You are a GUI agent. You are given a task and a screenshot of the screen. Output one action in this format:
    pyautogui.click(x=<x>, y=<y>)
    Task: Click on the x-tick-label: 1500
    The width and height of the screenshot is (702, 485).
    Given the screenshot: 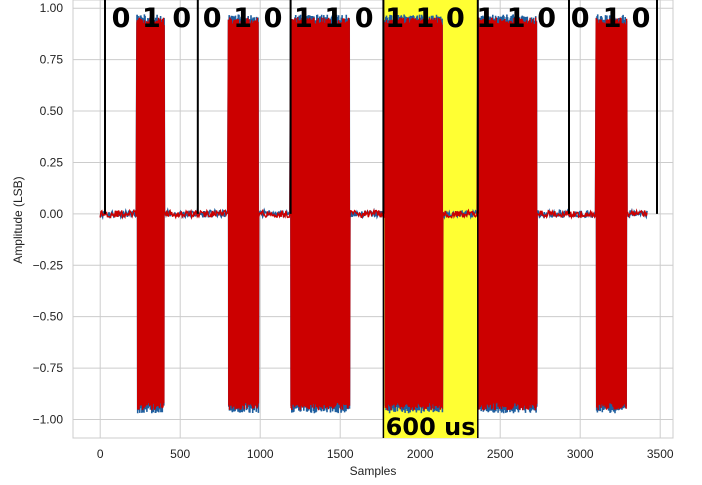 What is the action you would take?
    pyautogui.click(x=340, y=454)
    